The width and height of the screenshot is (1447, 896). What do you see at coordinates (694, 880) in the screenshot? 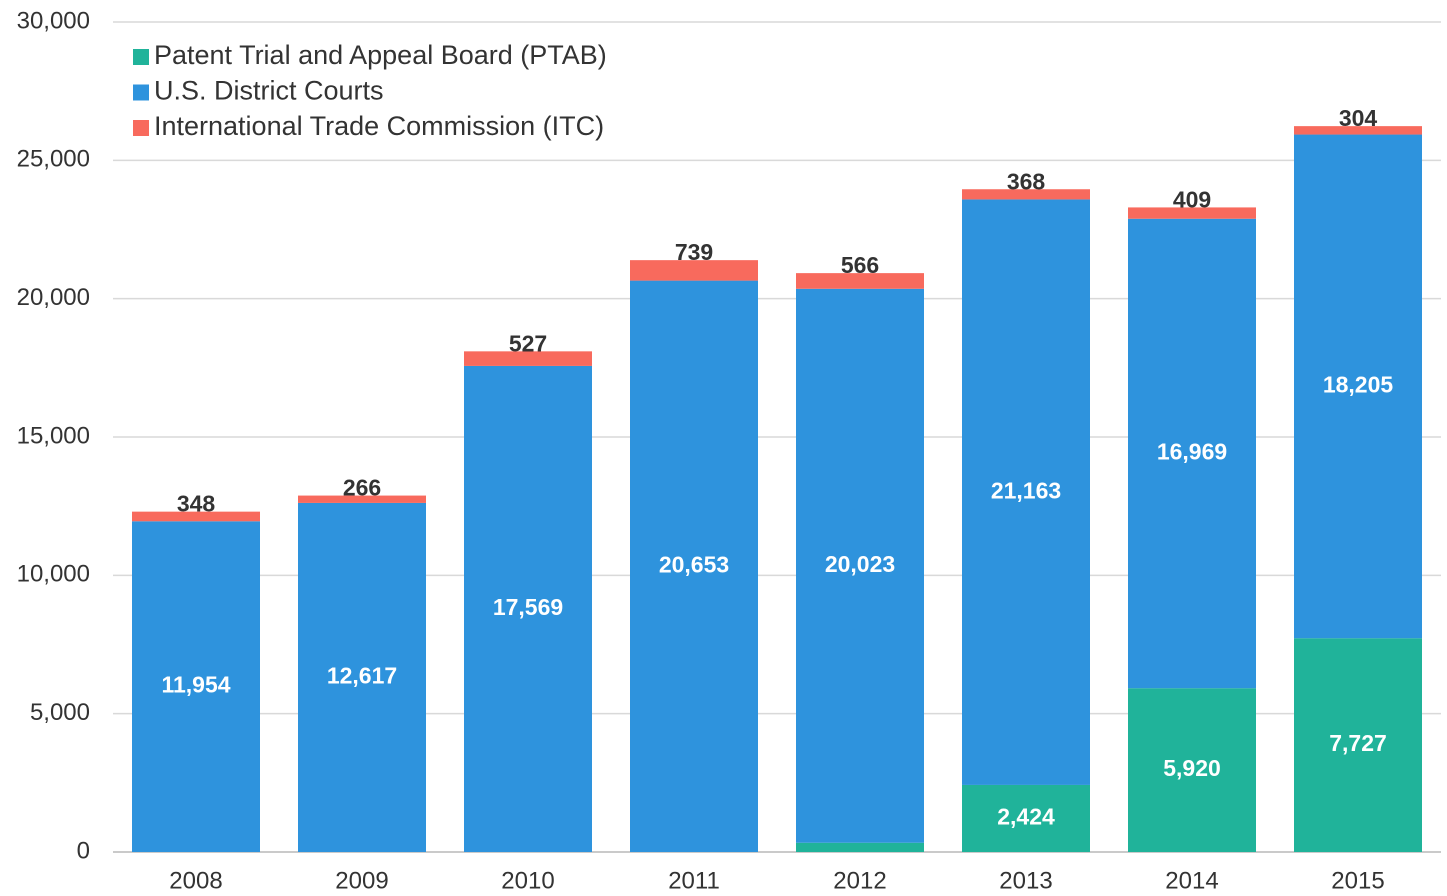
I see `x-tick-label: 2011` at bounding box center [694, 880].